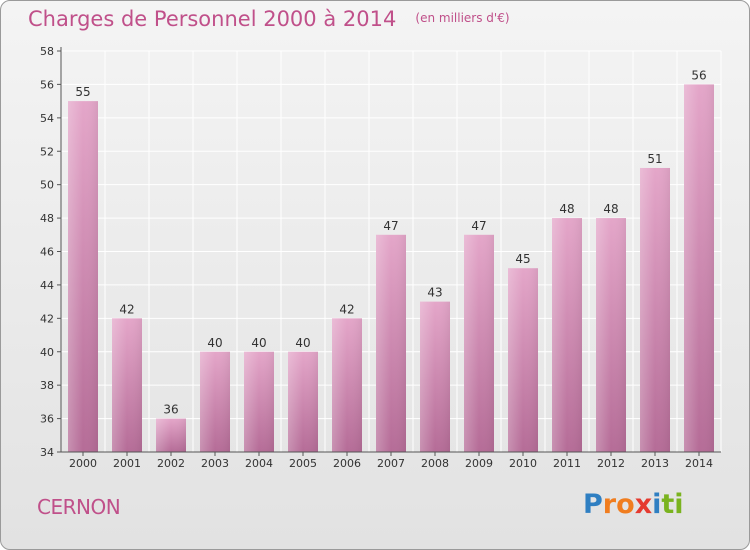 The image size is (750, 550). What do you see at coordinates (303, 463) in the screenshot?
I see `x-tick-label: 2005` at bounding box center [303, 463].